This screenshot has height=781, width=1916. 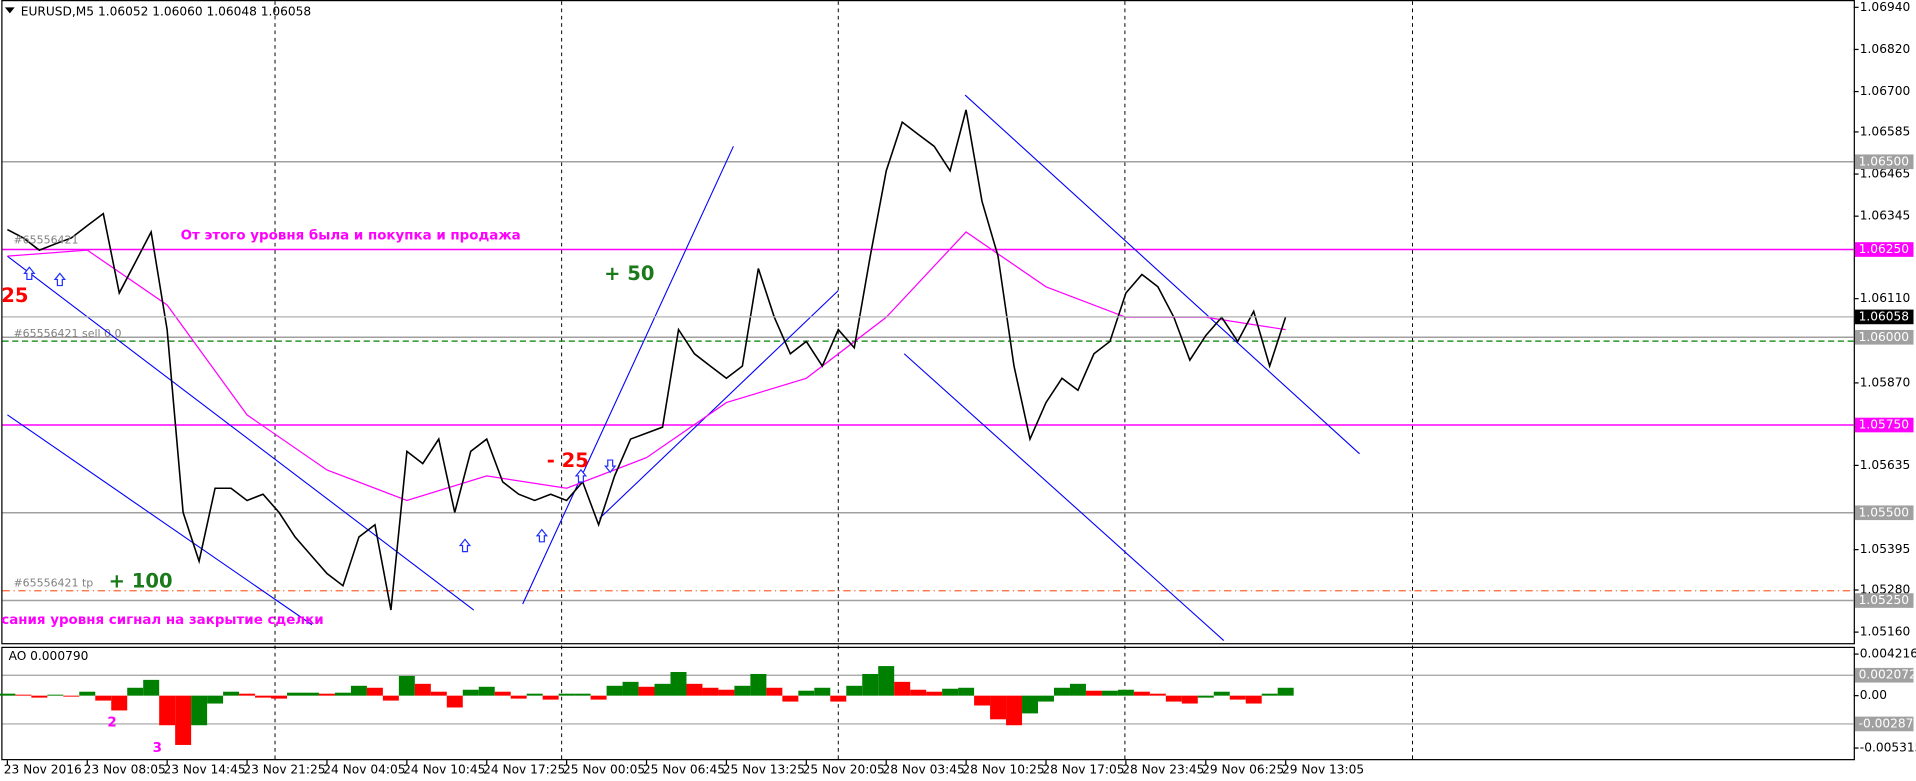 I want to click on annotation: 2, so click(x=111, y=722).